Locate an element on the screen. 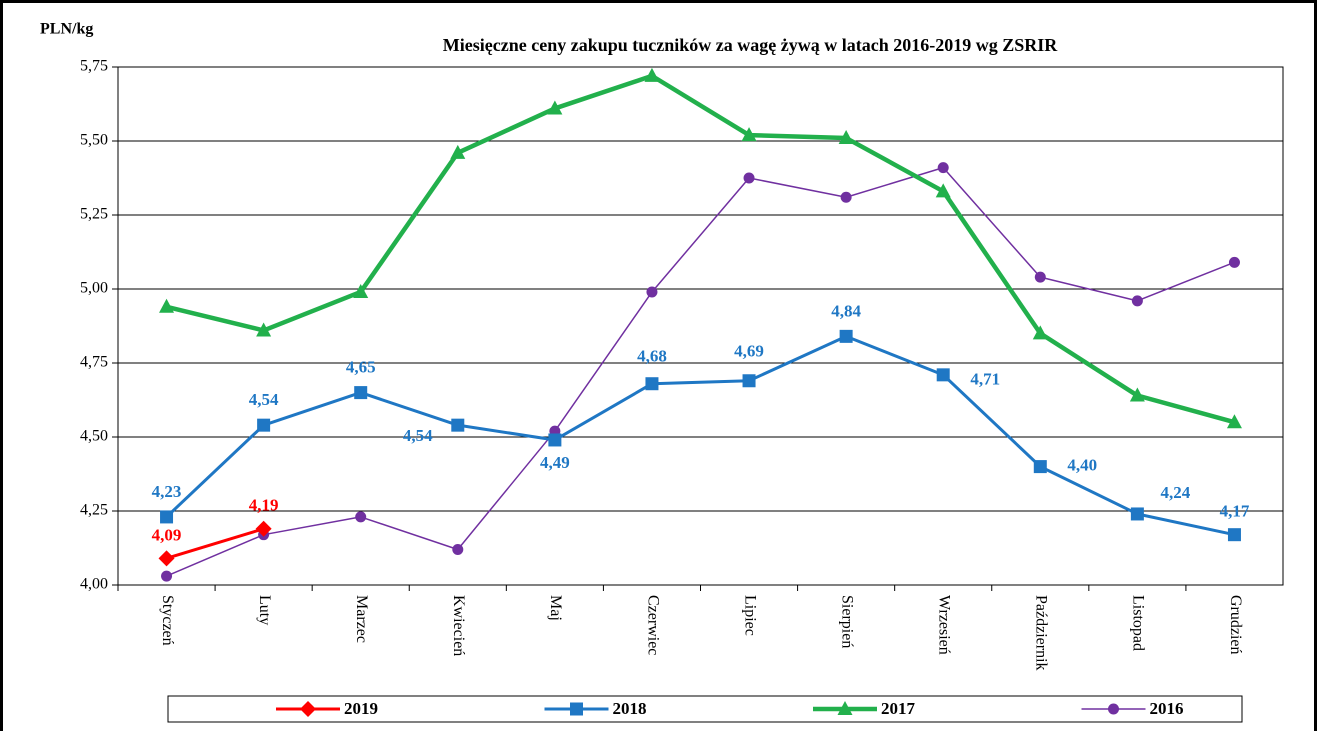  y-tick-label: 4,25 is located at coordinates (94, 510).